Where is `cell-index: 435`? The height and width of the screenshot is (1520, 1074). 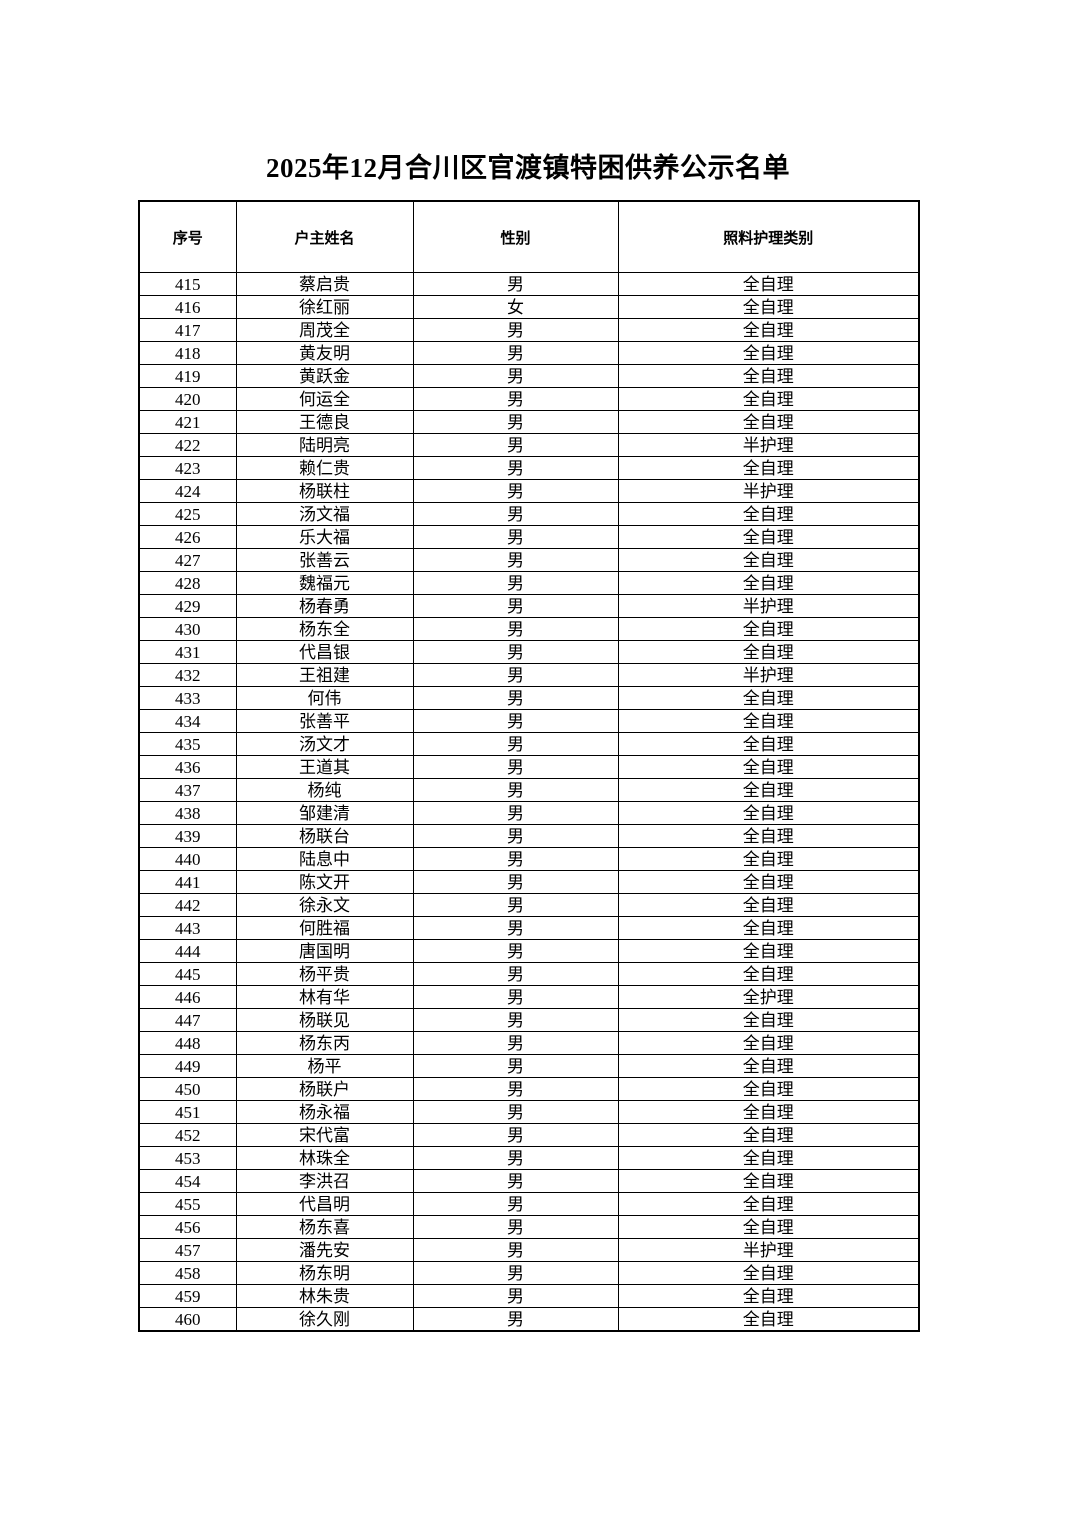
cell-index: 435 is located at coordinates (187, 744).